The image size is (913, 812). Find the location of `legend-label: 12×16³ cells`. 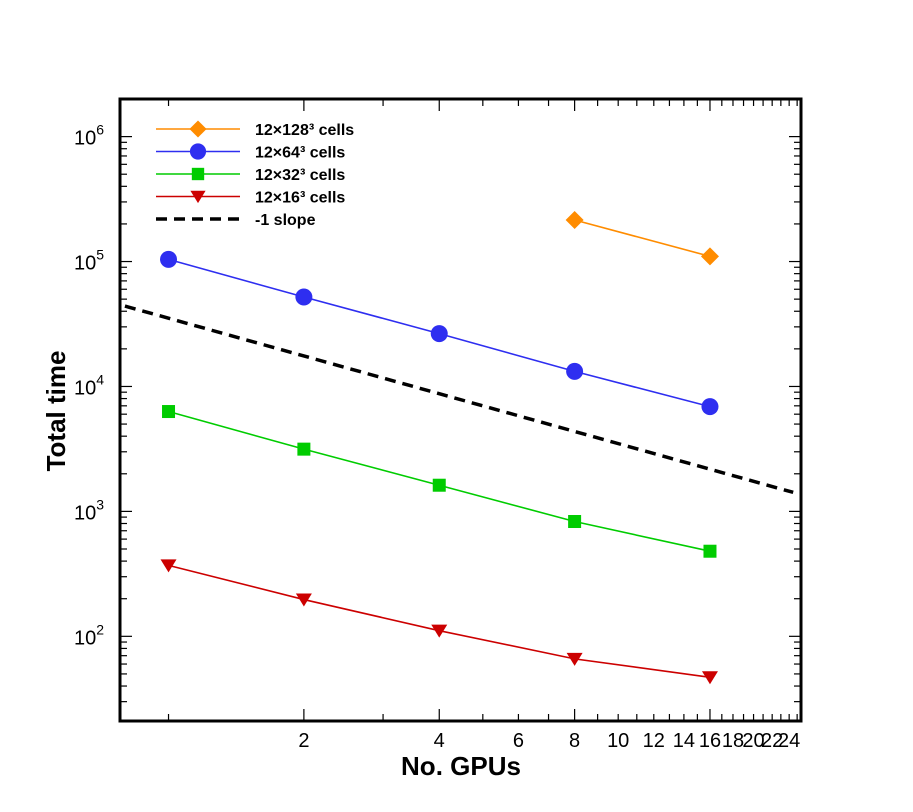

legend-label: 12×16³ cells is located at coordinates (300, 198).